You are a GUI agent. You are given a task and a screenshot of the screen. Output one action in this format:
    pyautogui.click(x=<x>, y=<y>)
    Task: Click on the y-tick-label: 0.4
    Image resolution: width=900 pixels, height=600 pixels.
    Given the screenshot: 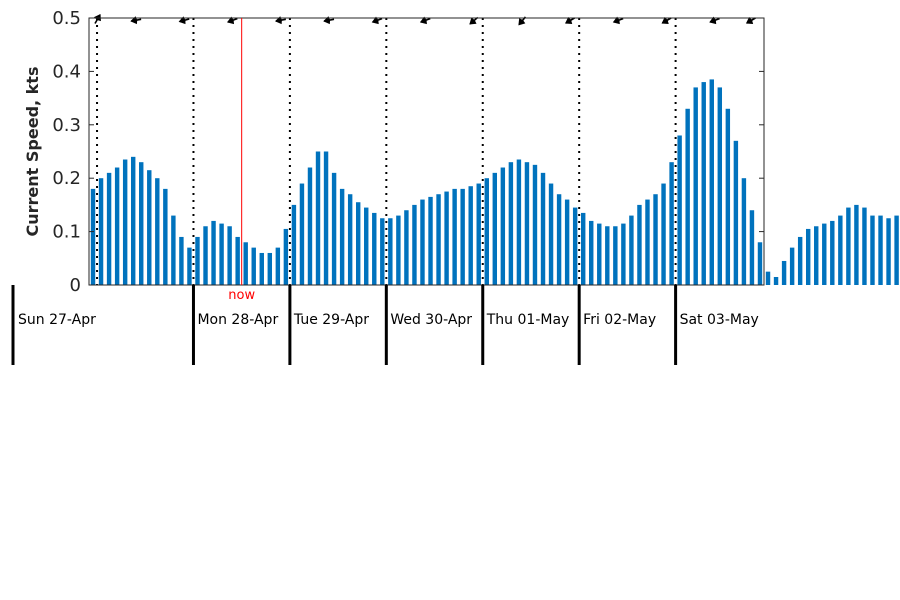 What is the action you would take?
    pyautogui.click(x=66, y=71)
    